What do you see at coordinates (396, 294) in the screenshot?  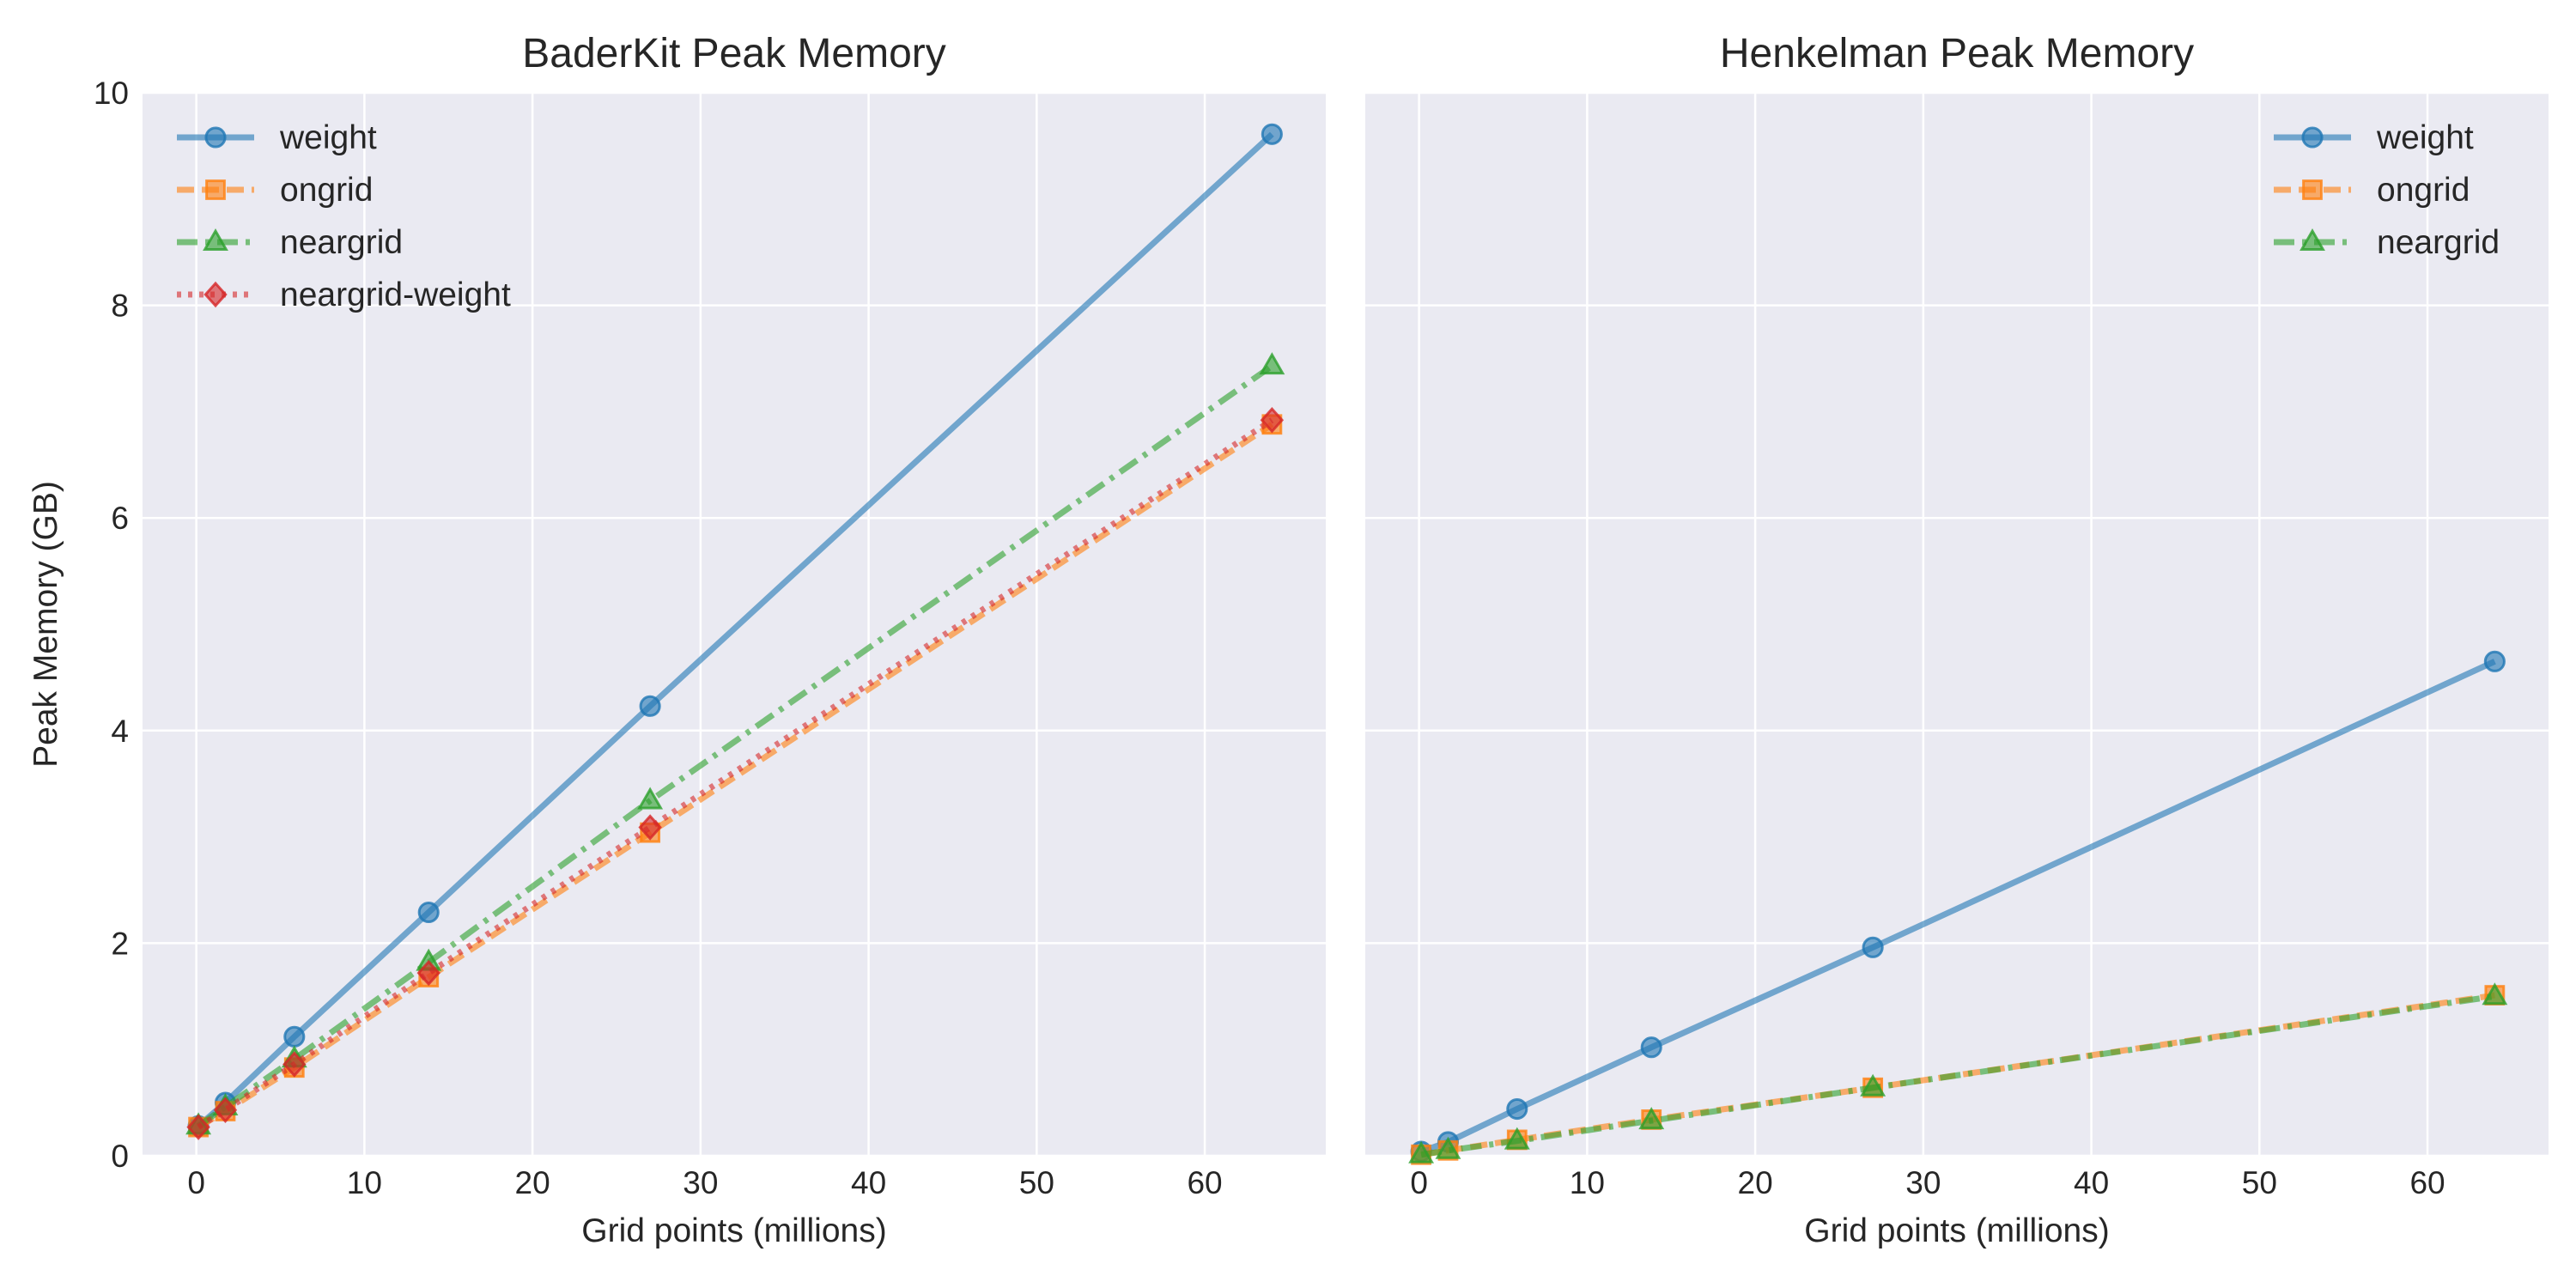 I see `legend-label-neargrid-weight: neargrid-weight` at bounding box center [396, 294].